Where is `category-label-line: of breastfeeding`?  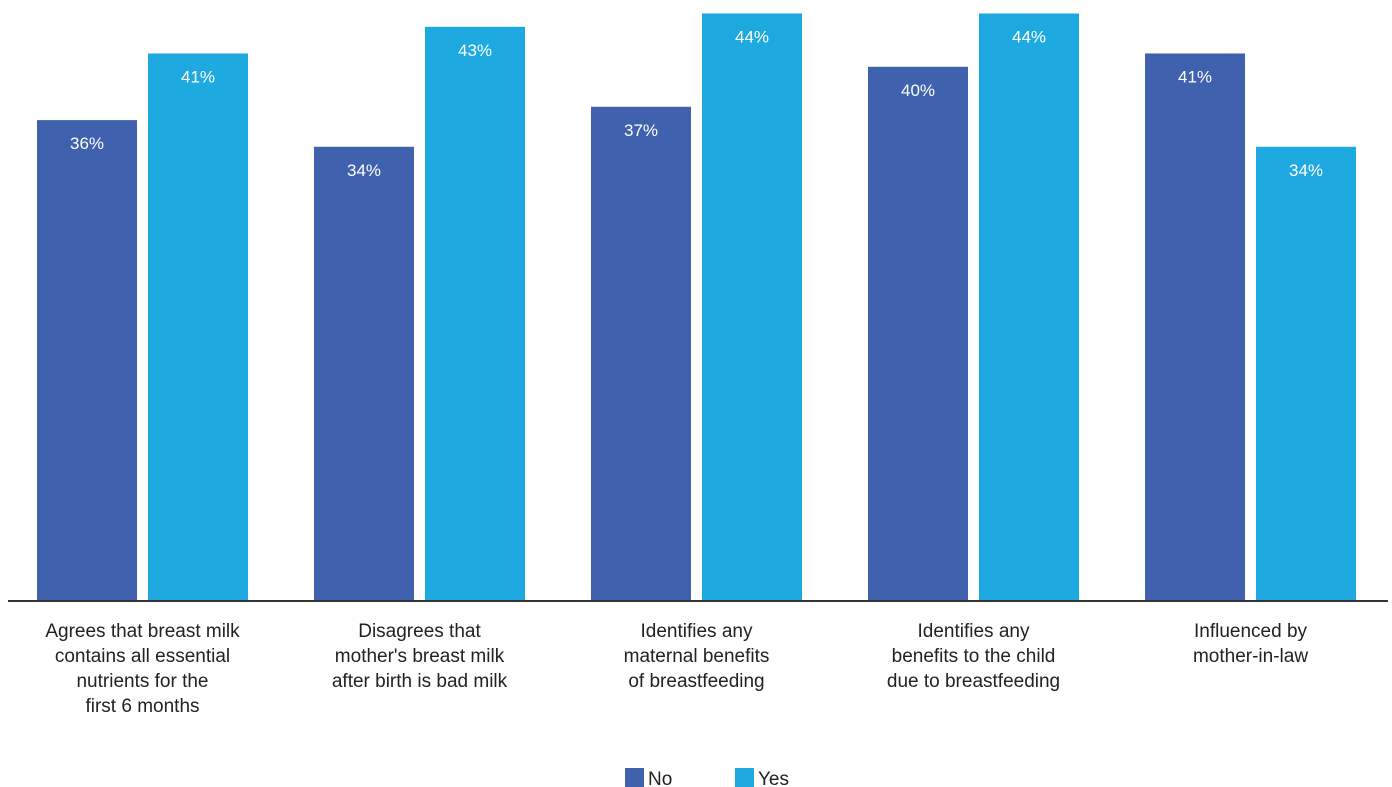 category-label-line: of breastfeeding is located at coordinates (696, 681).